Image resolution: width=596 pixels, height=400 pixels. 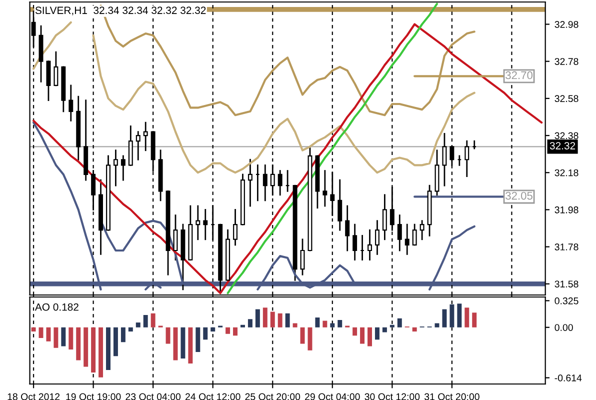 What do you see at coordinates (566, 284) in the screenshot?
I see `y-tick-label: 31.58` at bounding box center [566, 284].